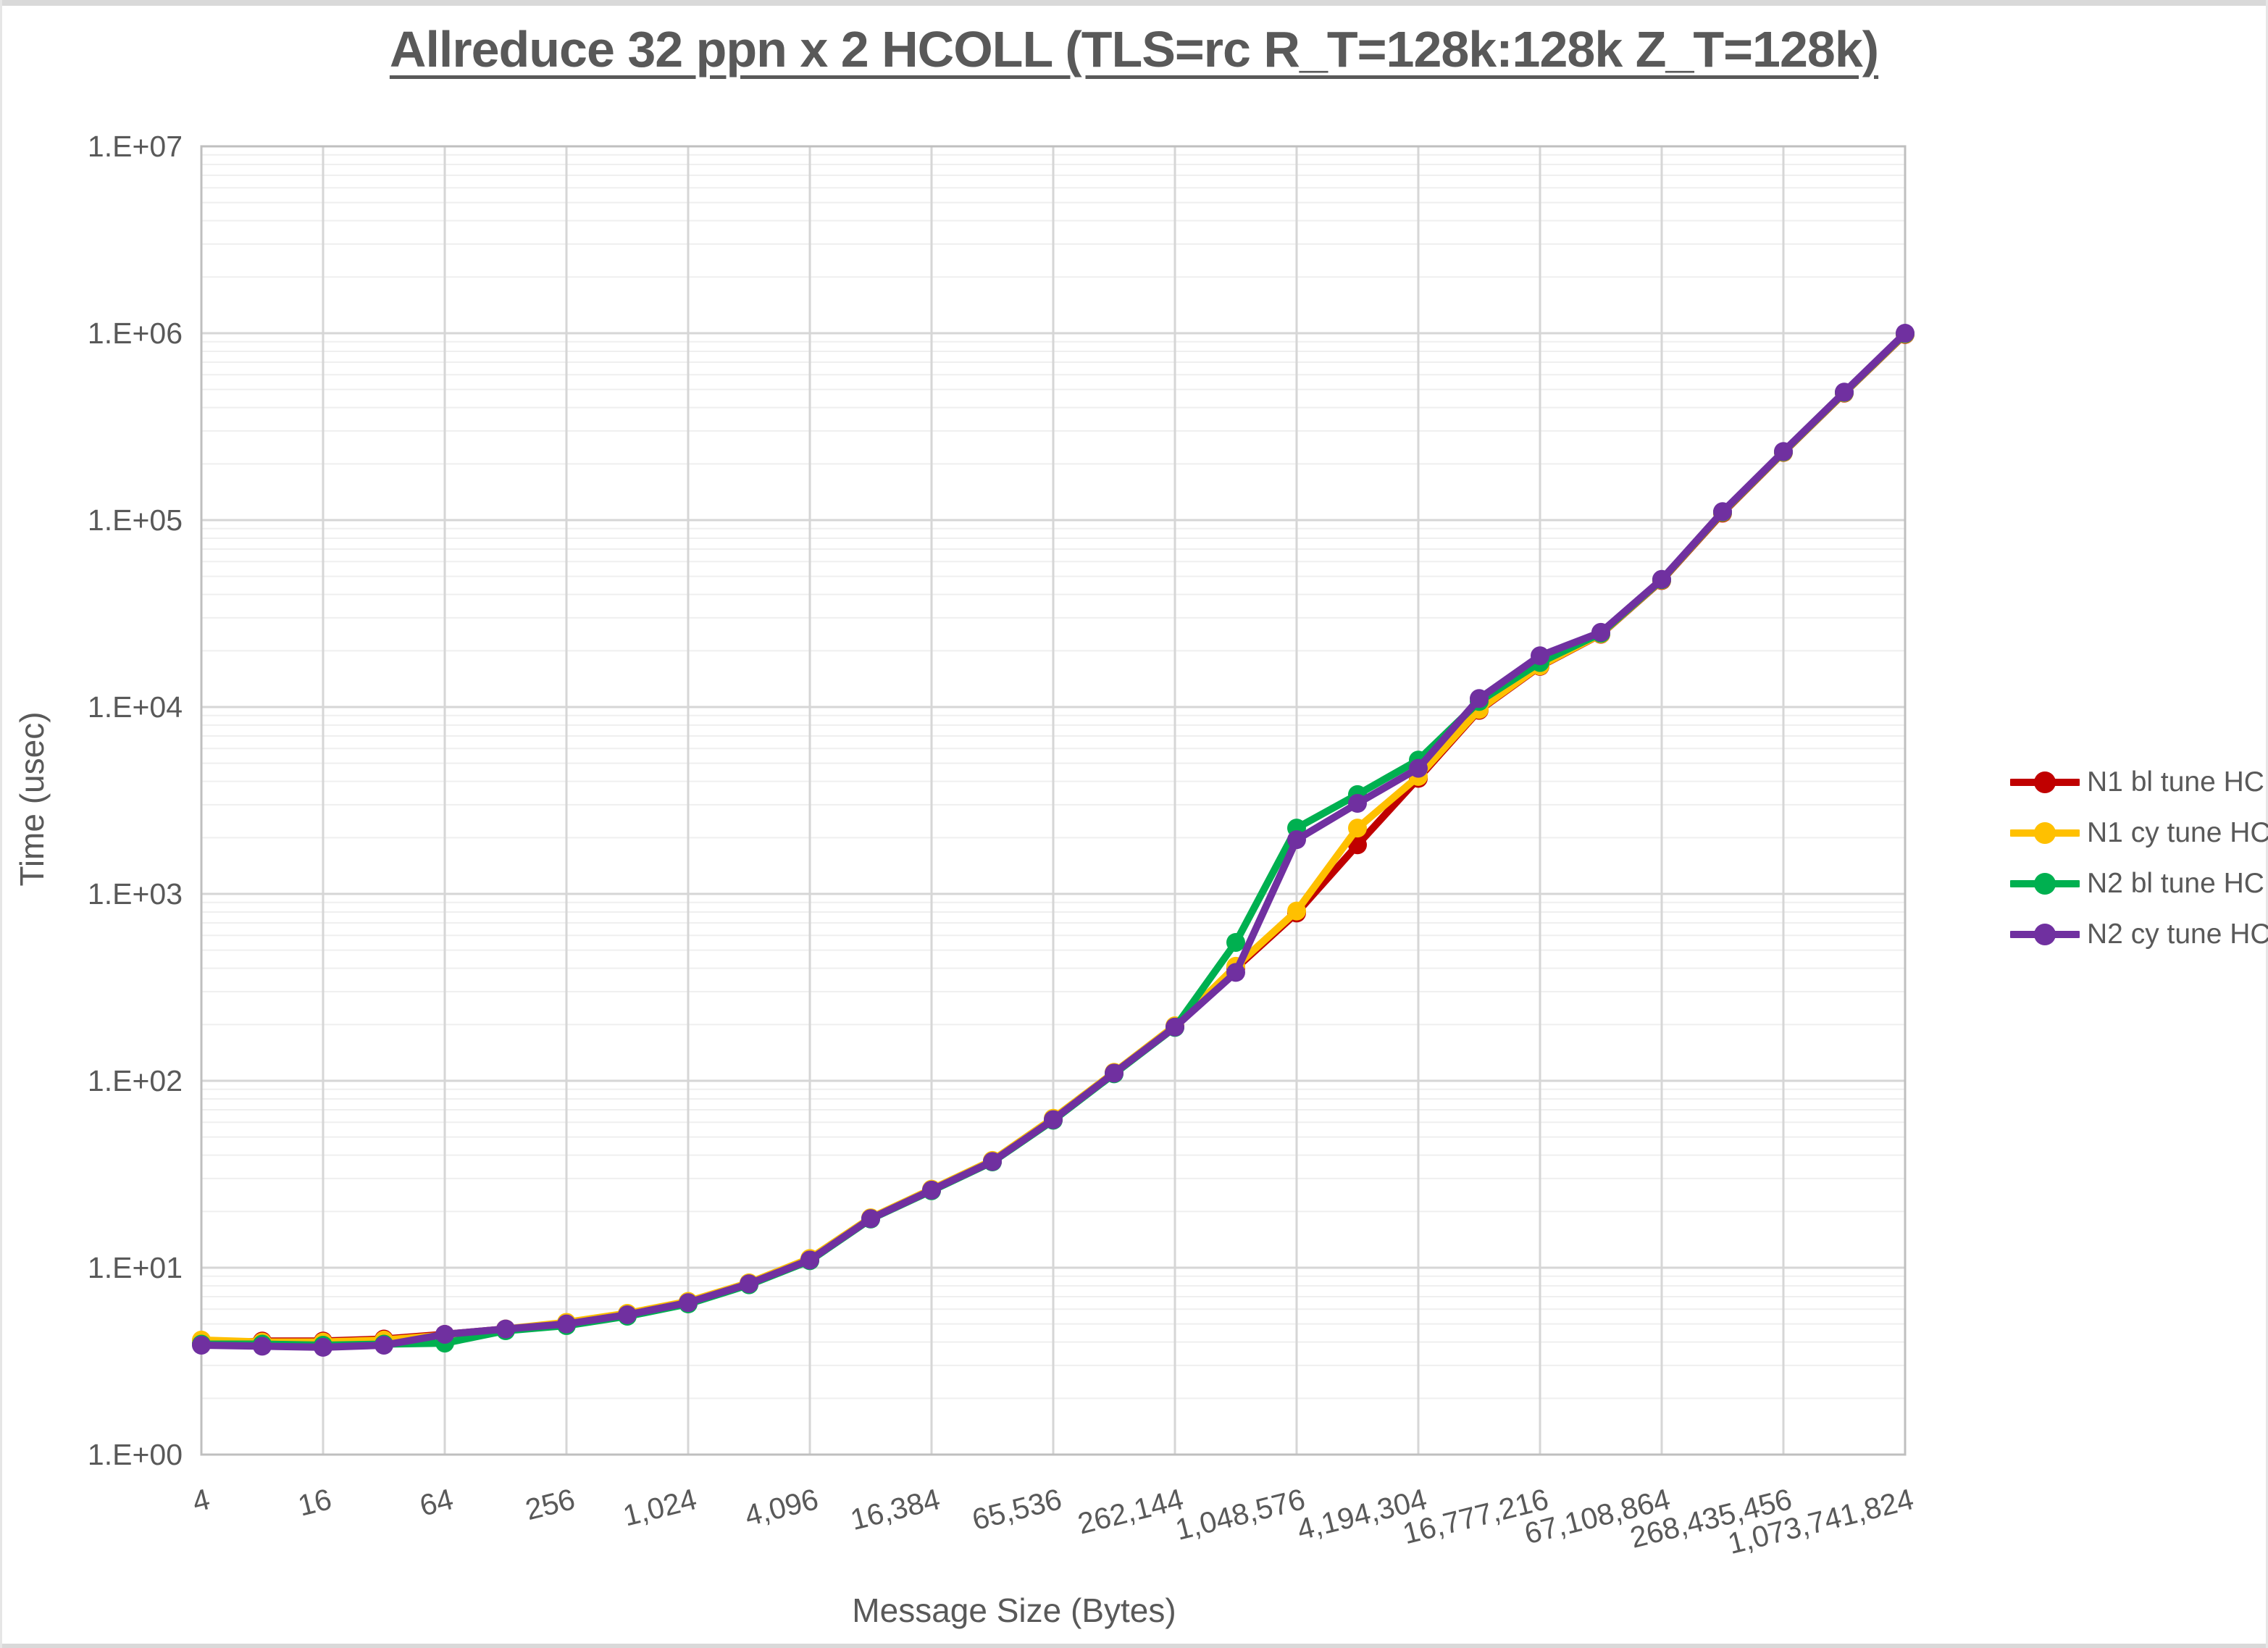 This screenshot has height=1648, width=2268. I want to click on y-tick-label: 1.E+05, so click(136, 520).